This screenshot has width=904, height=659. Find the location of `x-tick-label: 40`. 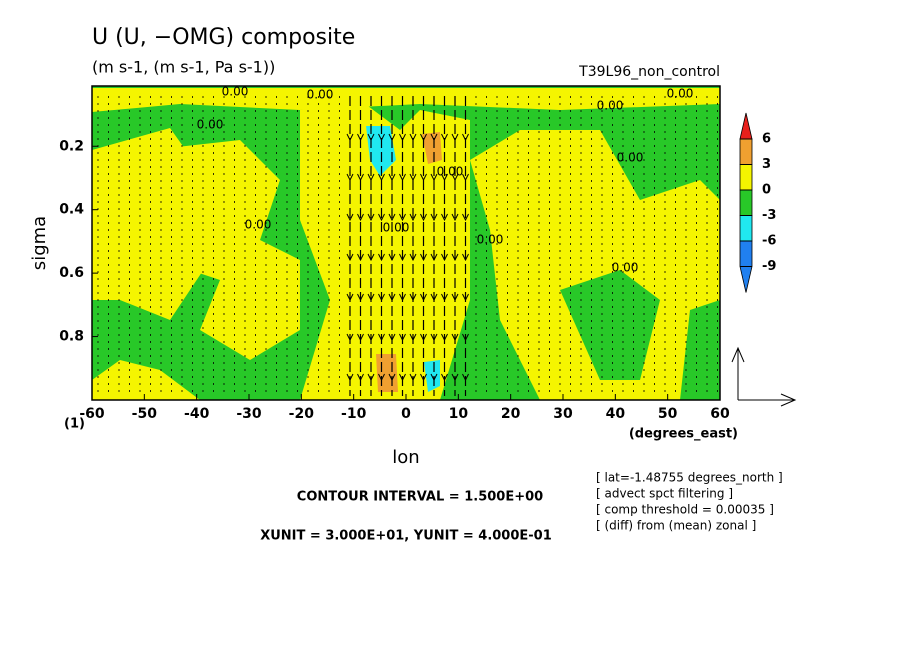

x-tick-label: 40 is located at coordinates (616, 414).